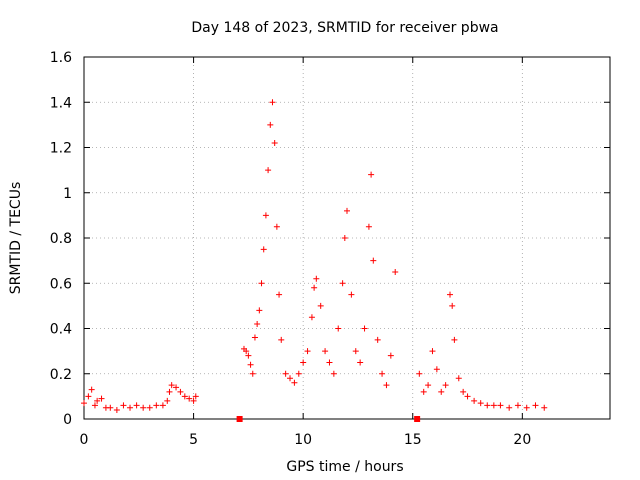  I want to click on y-tick-label: 0.8, so click(61, 239).